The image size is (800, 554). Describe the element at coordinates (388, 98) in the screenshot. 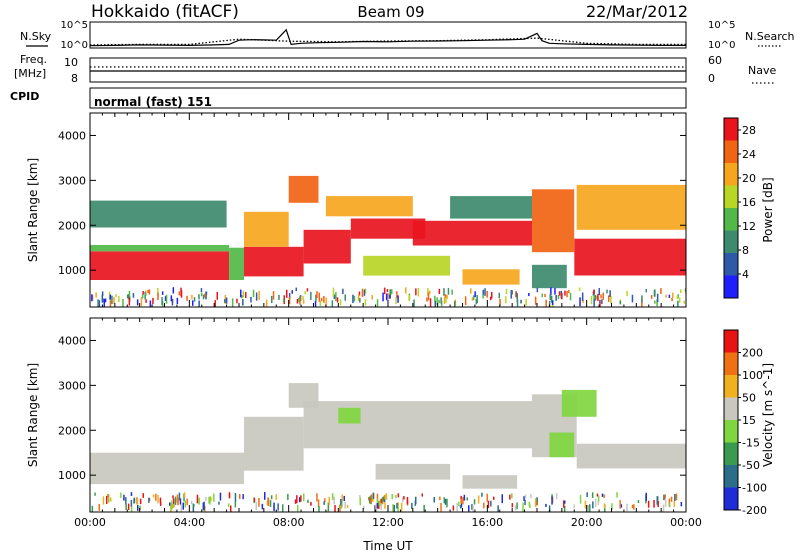

I see `cpid-panel-frame` at that location.